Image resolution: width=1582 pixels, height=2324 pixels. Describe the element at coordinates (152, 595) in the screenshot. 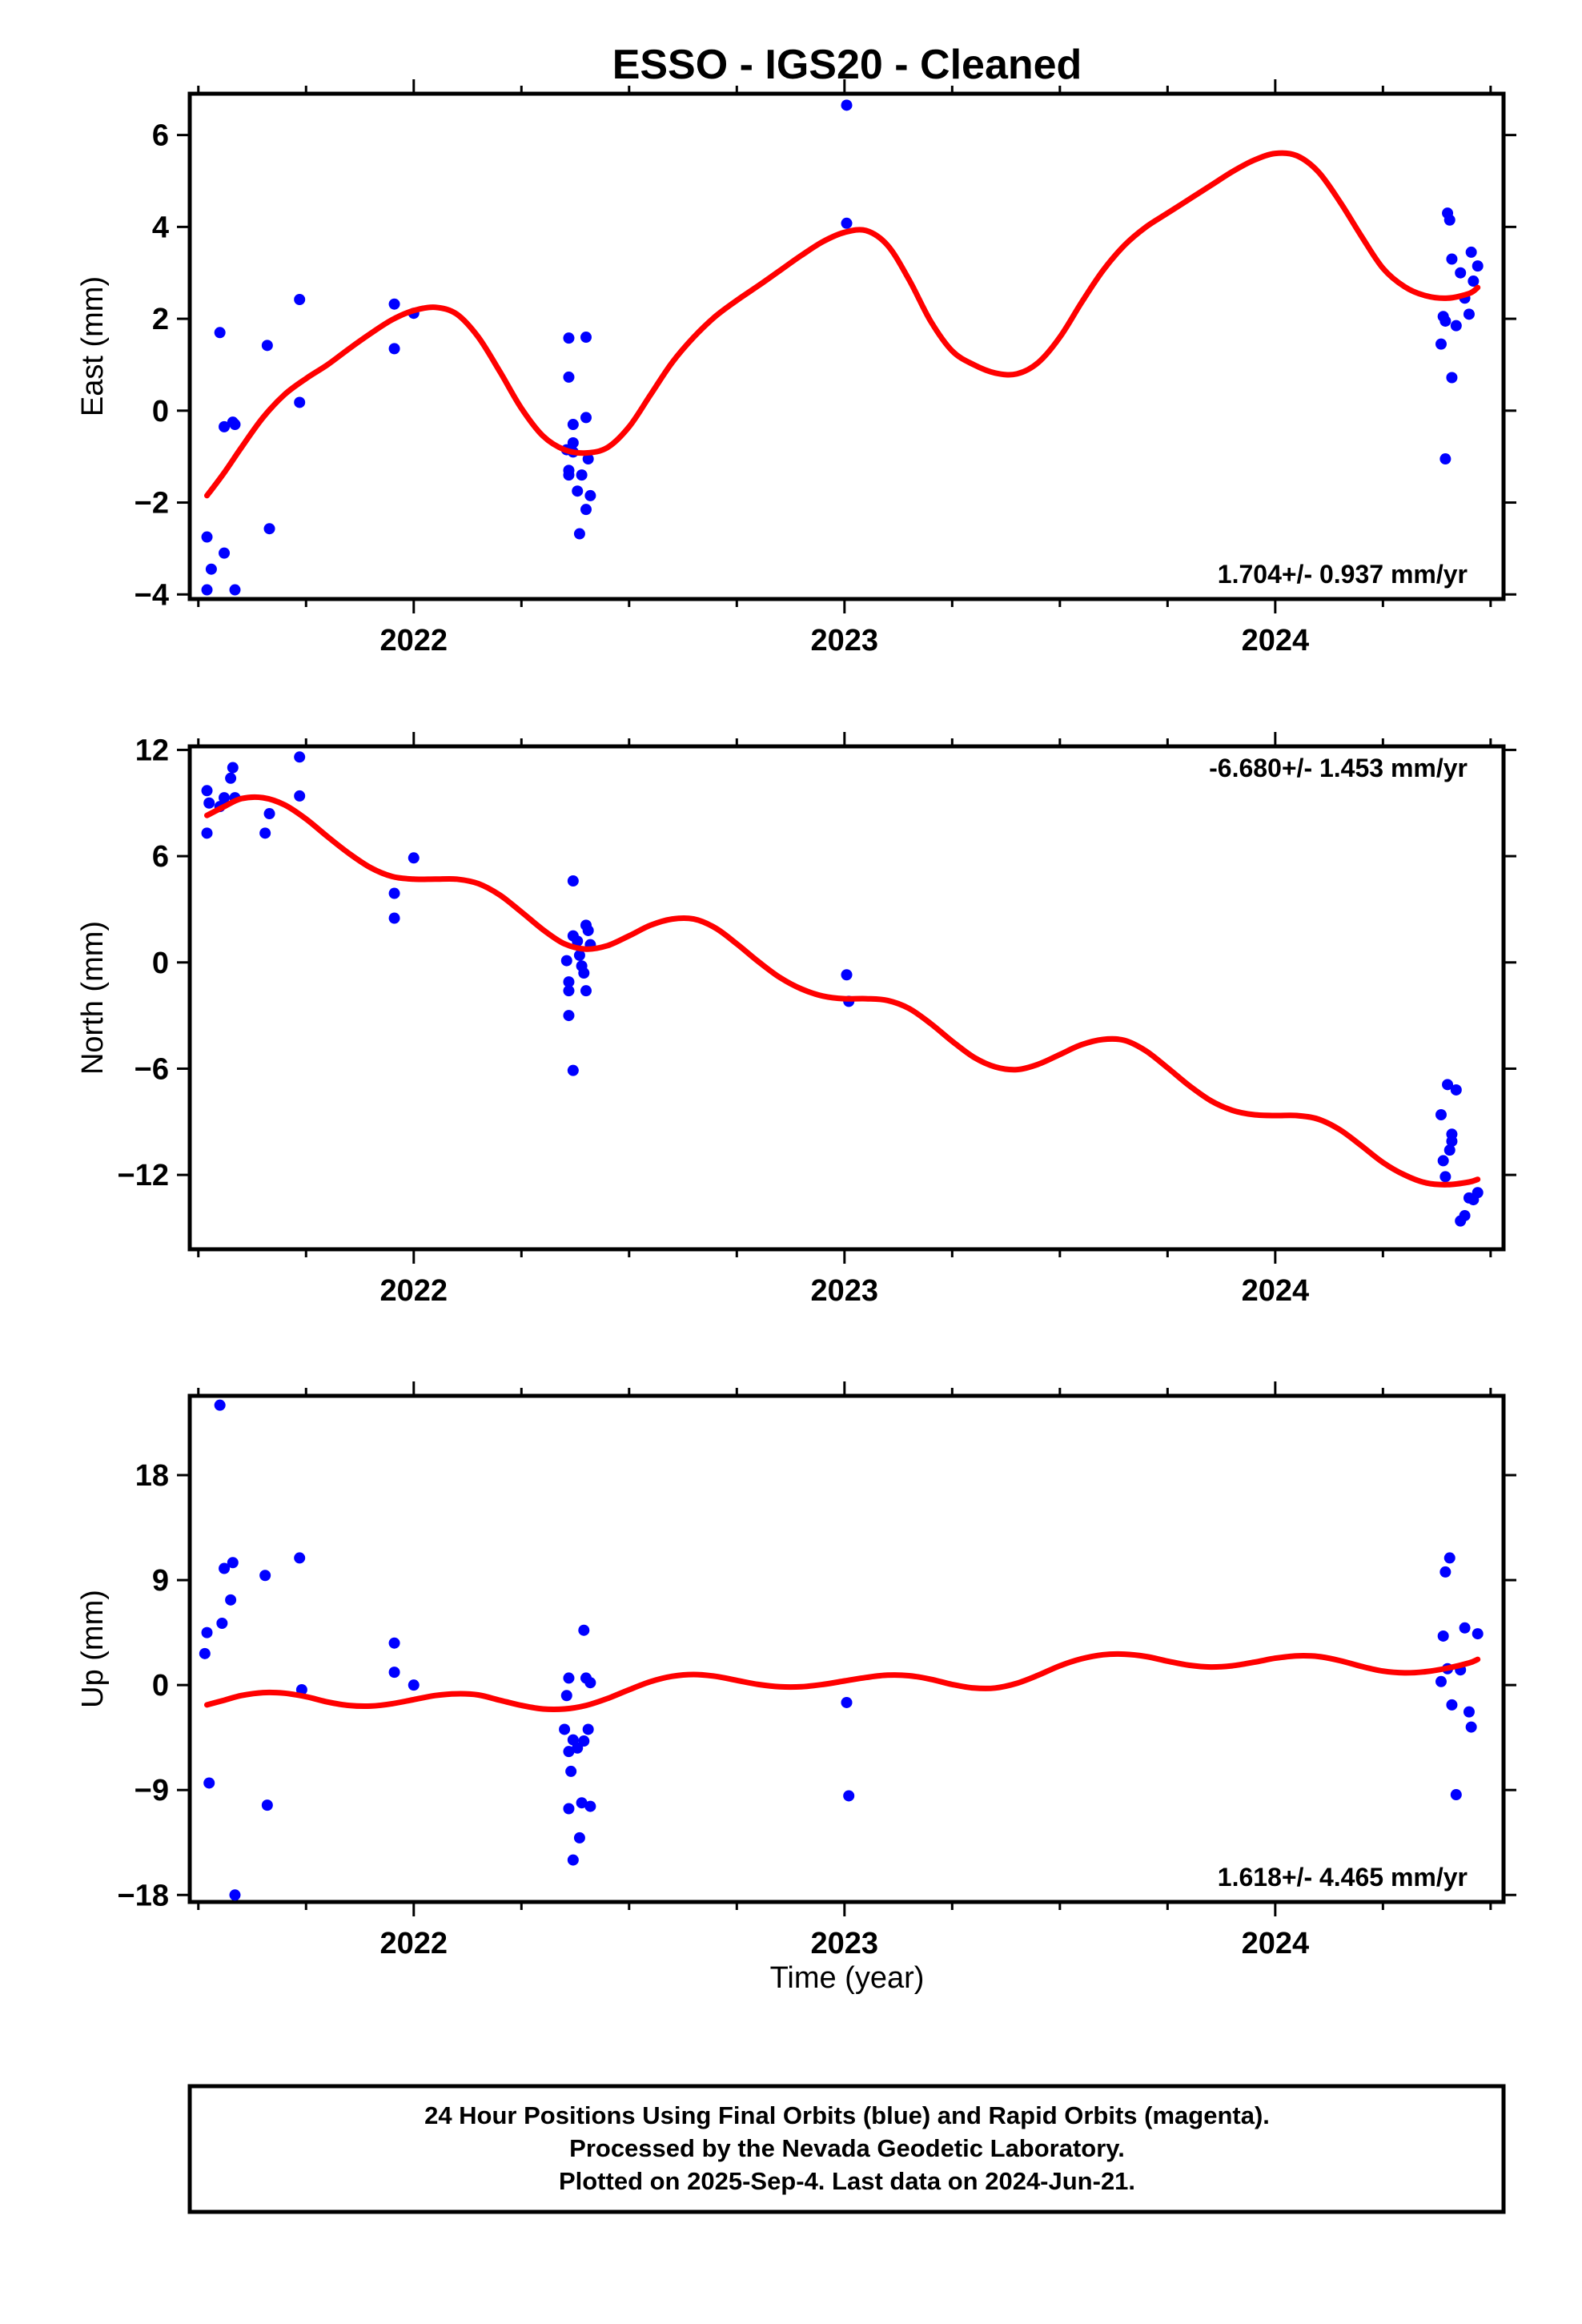

I see `east-y-tick-label: −4` at that location.